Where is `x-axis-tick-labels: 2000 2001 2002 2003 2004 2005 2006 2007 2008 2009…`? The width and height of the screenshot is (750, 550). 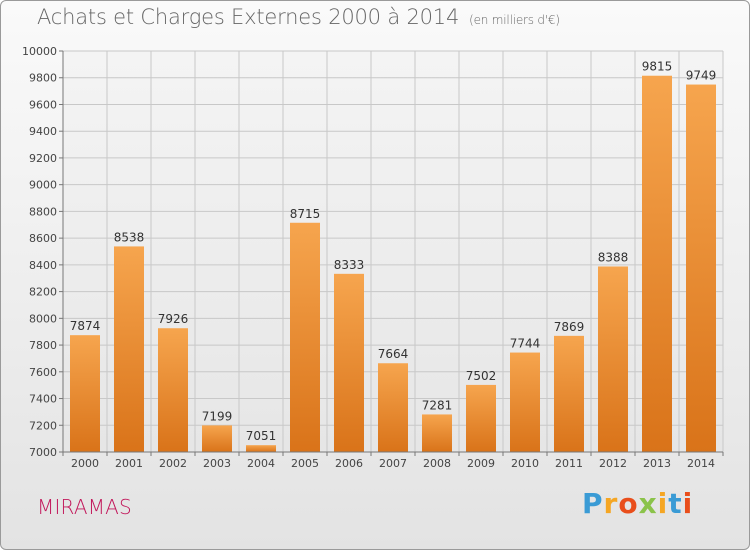 x-axis-tick-labels: 2000 2001 2002 2003 2004 2005 2006 2007 2008 2009… is located at coordinates (393, 463).